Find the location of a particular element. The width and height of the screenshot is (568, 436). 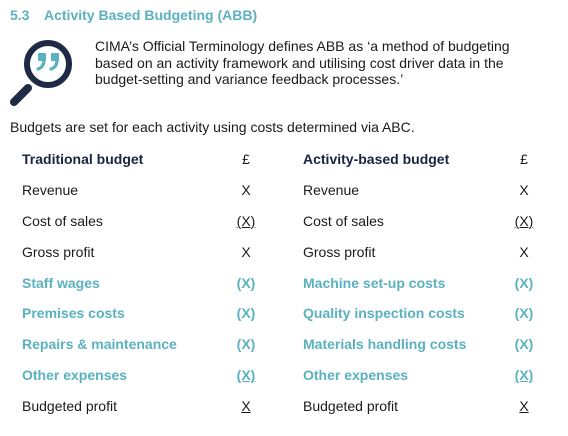

section-title: Activity Based Budgeting (ABB) is located at coordinates (151, 15).